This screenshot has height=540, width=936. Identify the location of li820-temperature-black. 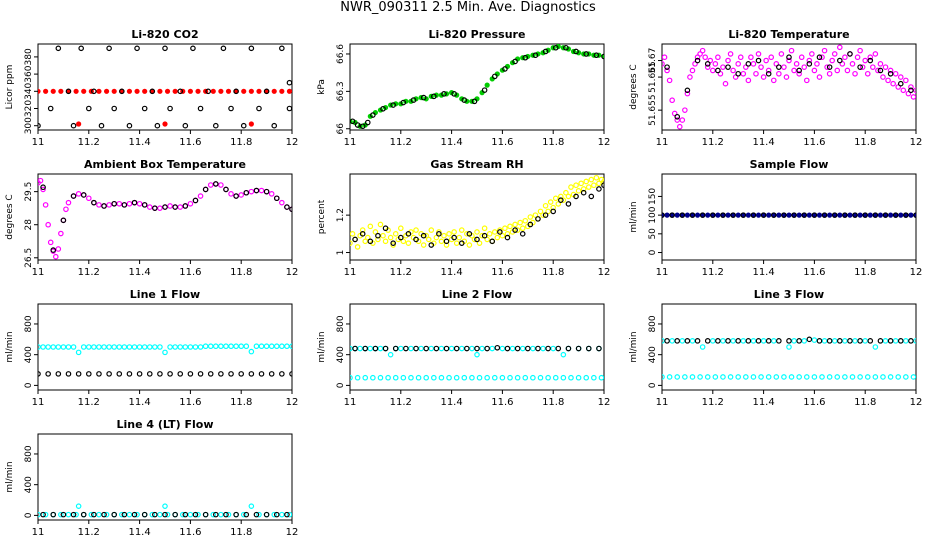
(789, 85).